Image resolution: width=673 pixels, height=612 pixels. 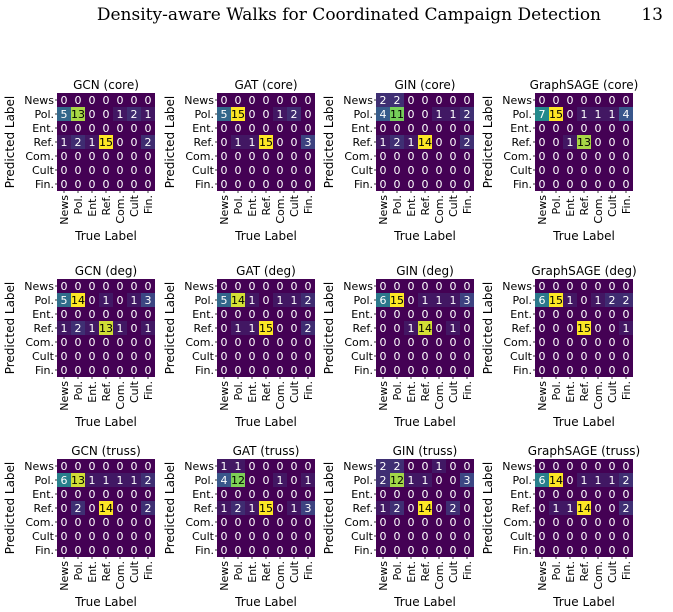 What do you see at coordinates (584, 85) in the screenshot?
I see `panel-title: GraphSAGE (core)` at bounding box center [584, 85].